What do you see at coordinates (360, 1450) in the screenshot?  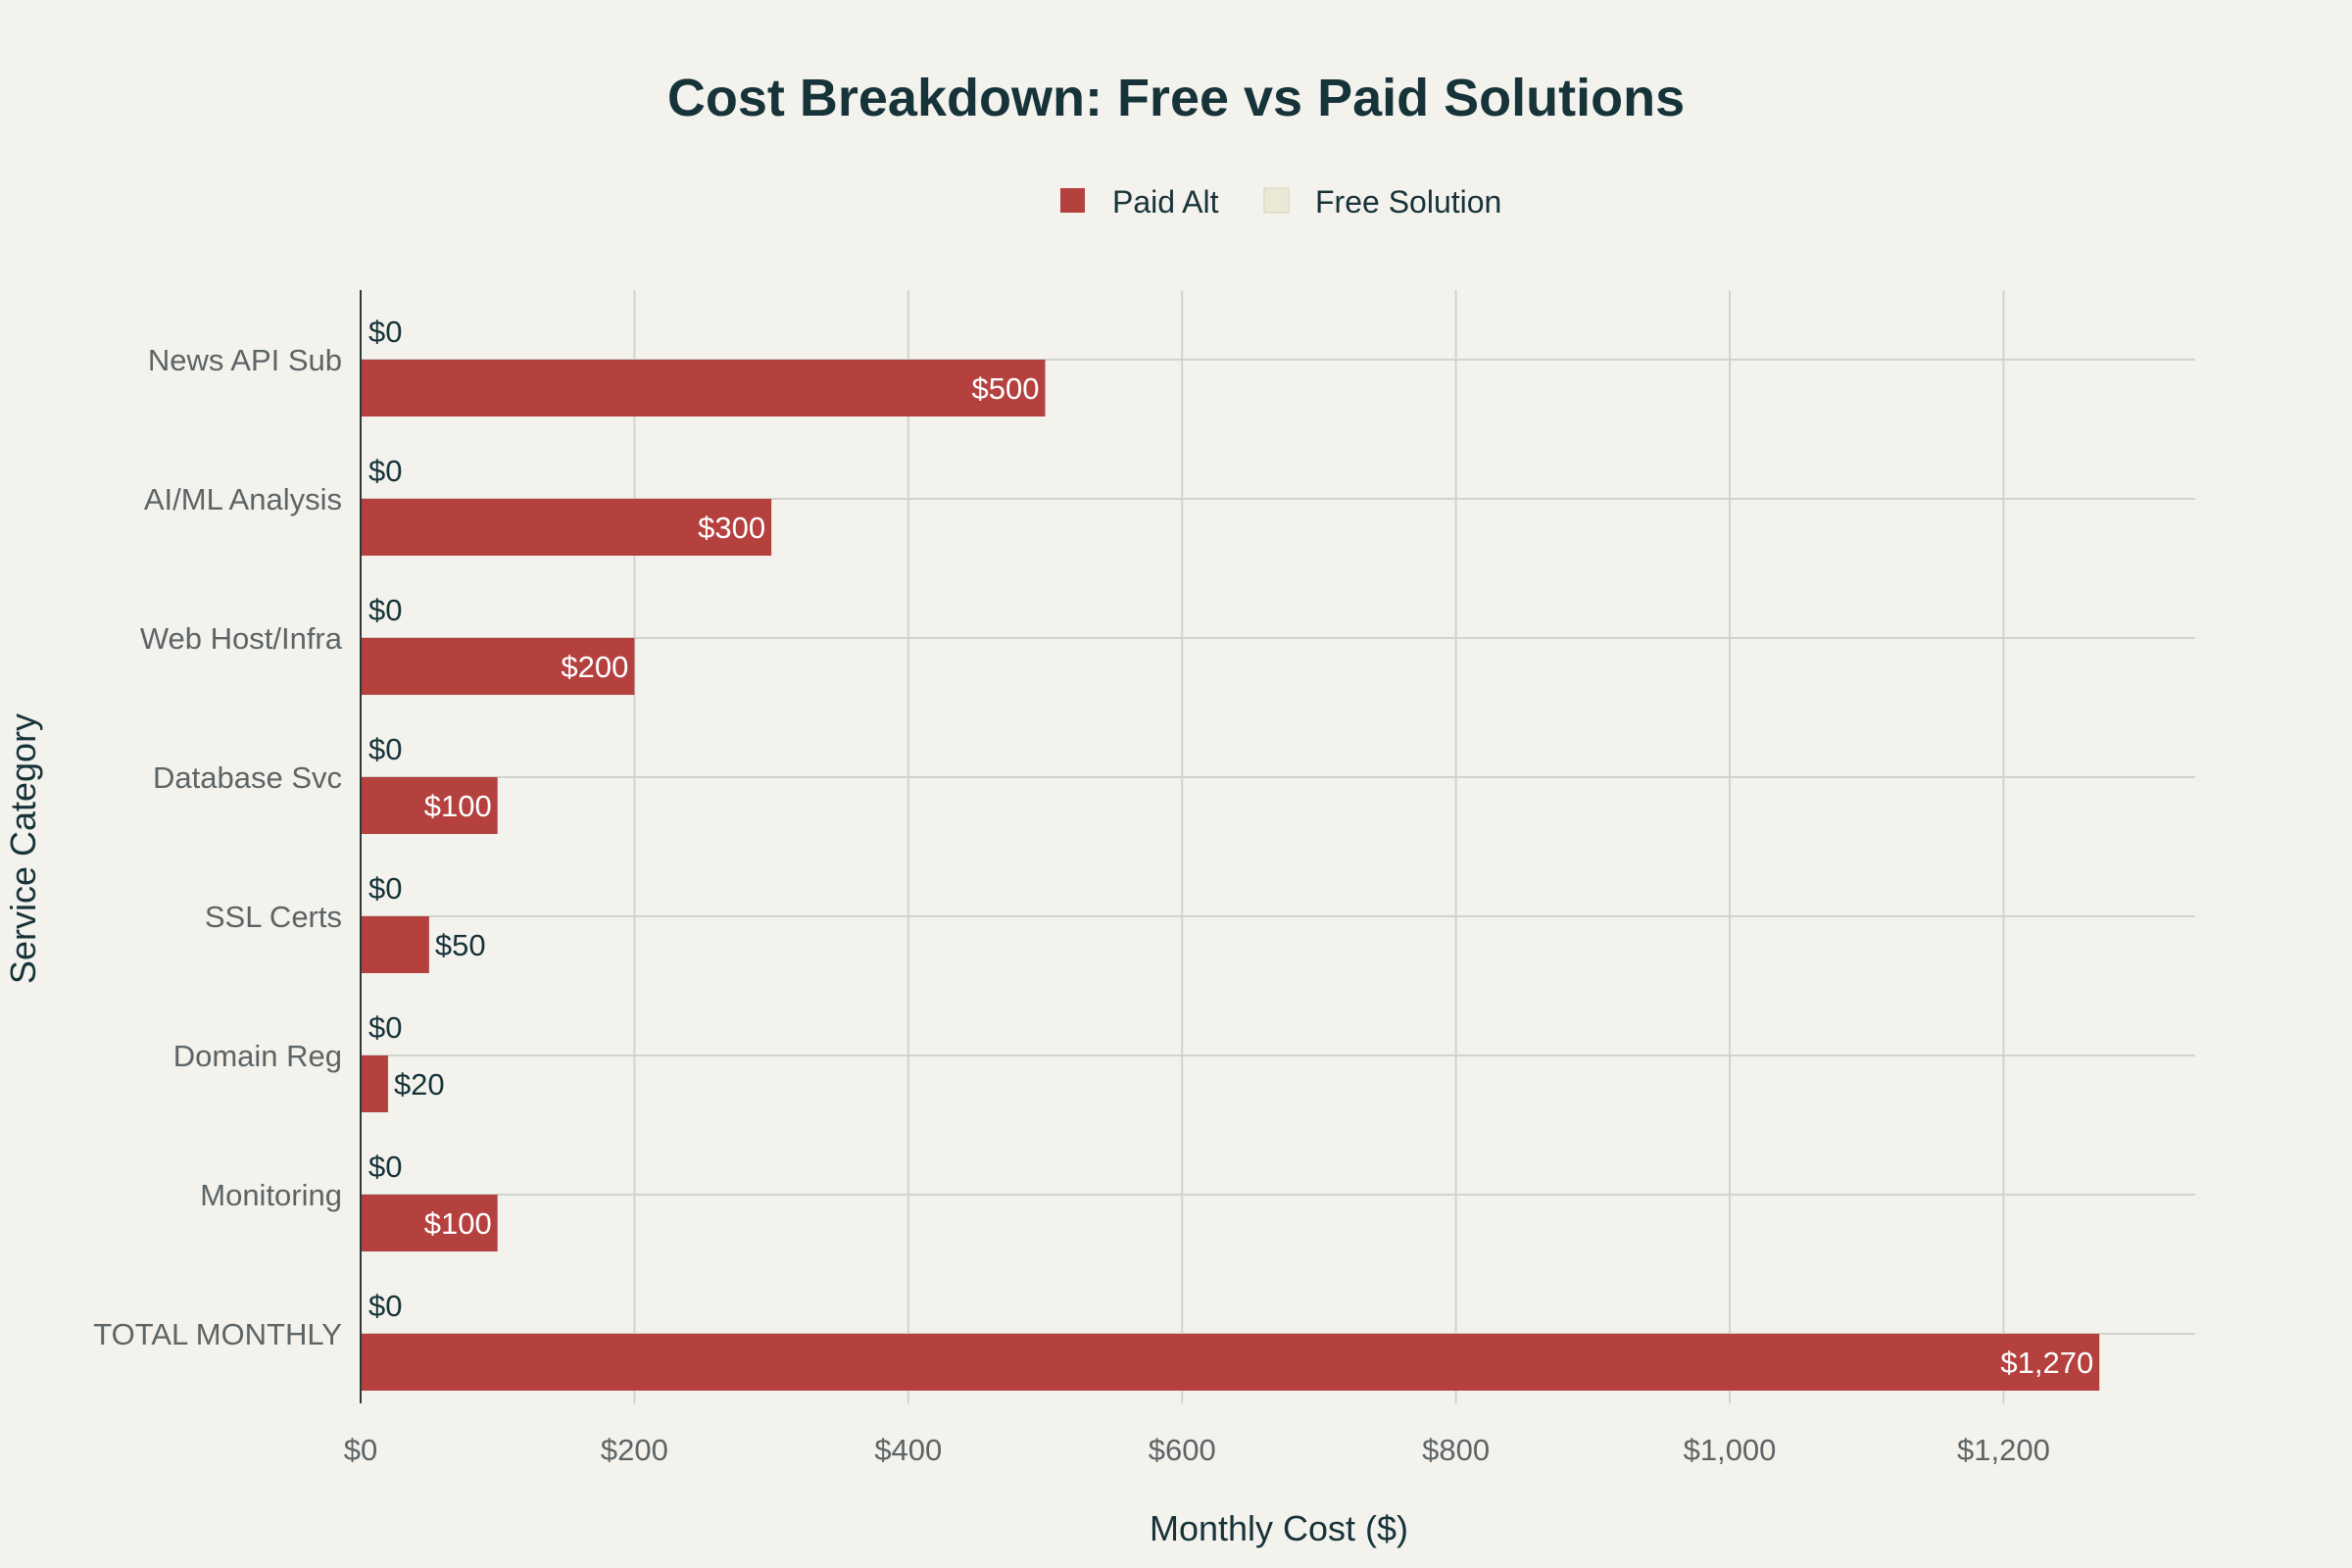 I see `x-tick-label: $0` at bounding box center [360, 1450].